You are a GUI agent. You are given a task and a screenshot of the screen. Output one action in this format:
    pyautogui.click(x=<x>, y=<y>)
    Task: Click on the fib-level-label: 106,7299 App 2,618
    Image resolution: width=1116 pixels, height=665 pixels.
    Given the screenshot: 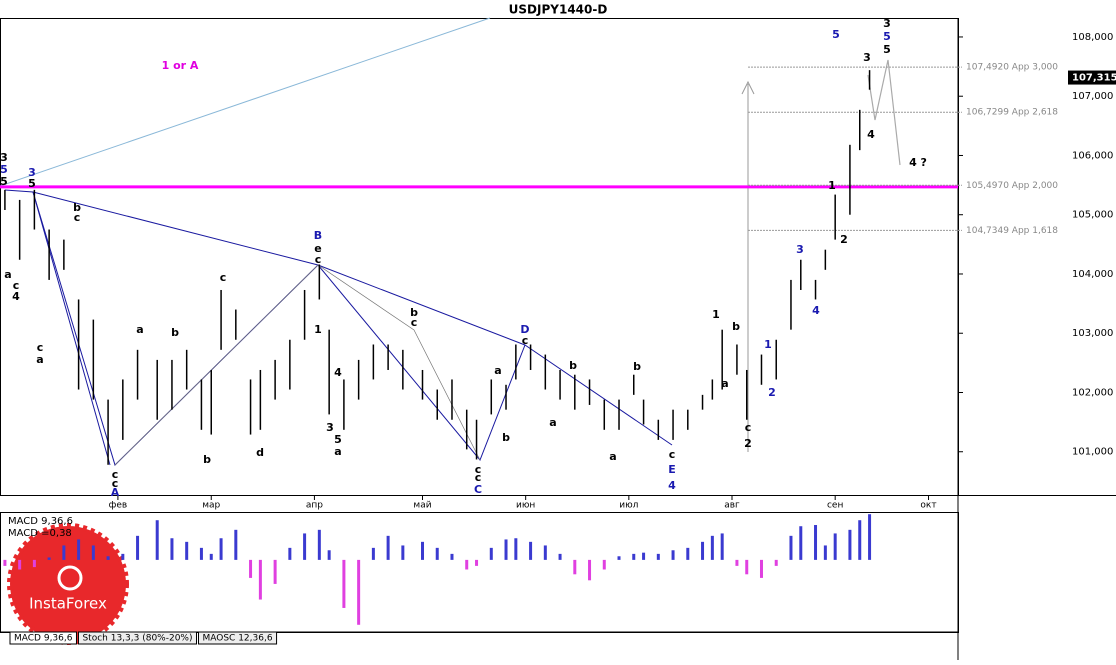 What is the action you would take?
    pyautogui.click(x=1012, y=113)
    